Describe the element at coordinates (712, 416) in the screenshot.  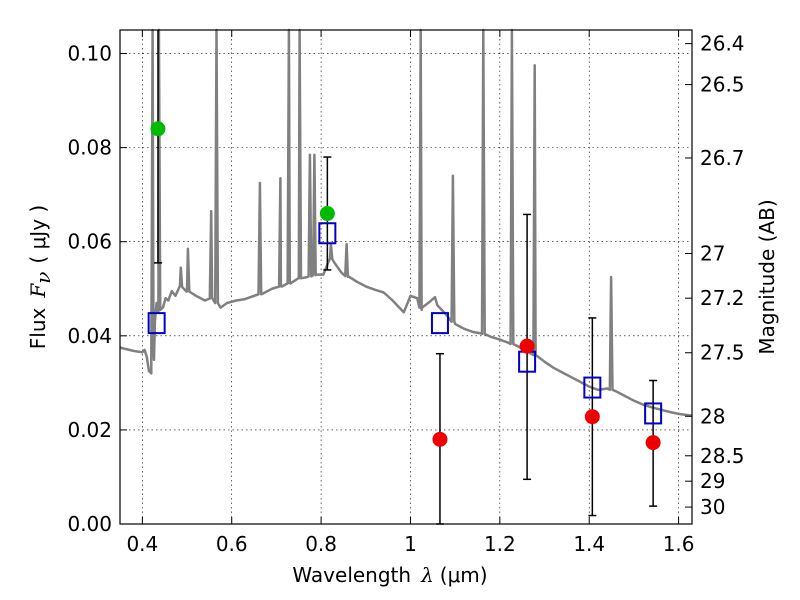
I see `y2-tick-label: 28` at that location.